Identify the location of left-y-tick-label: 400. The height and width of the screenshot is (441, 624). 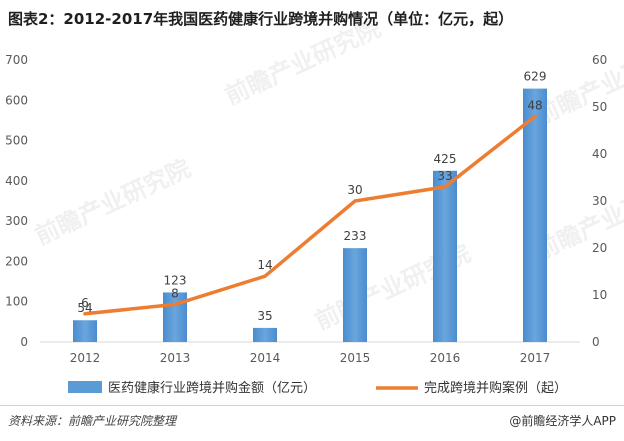
(16, 181).